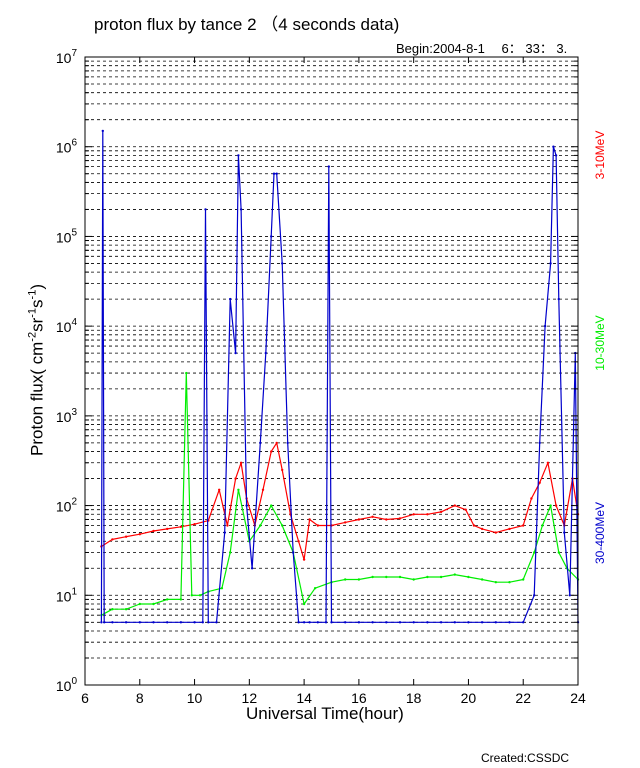 This screenshot has height=768, width=640. I want to click on series-label-3-10mev: 3-10MeV, so click(600, 155).